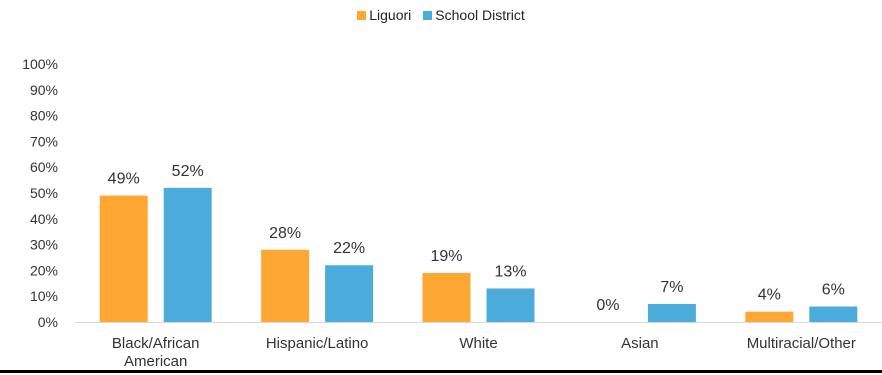  I want to click on data-label: 52%, so click(188, 171).